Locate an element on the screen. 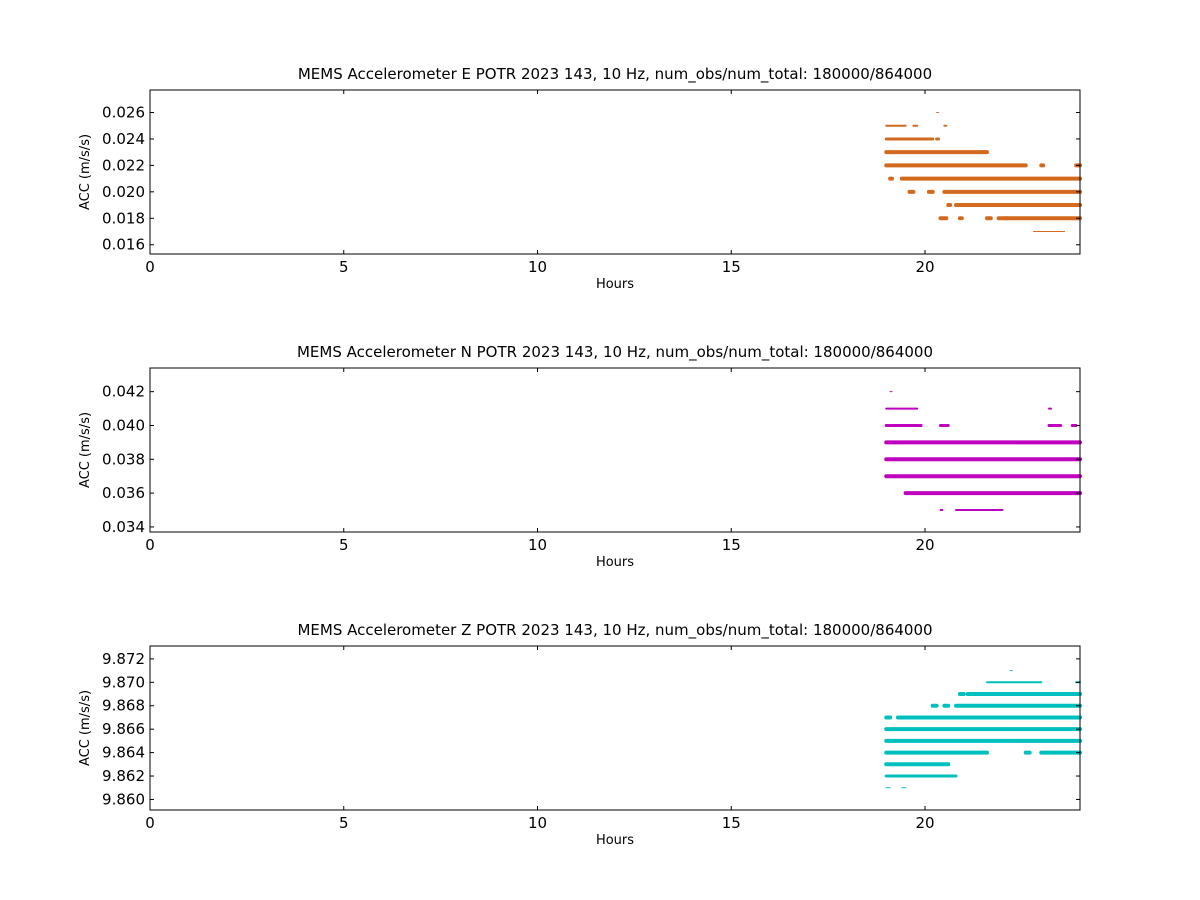 Image resolution: width=1200 pixels, height=900 pixels. y-tick-label: 9.860 is located at coordinates (123, 799).